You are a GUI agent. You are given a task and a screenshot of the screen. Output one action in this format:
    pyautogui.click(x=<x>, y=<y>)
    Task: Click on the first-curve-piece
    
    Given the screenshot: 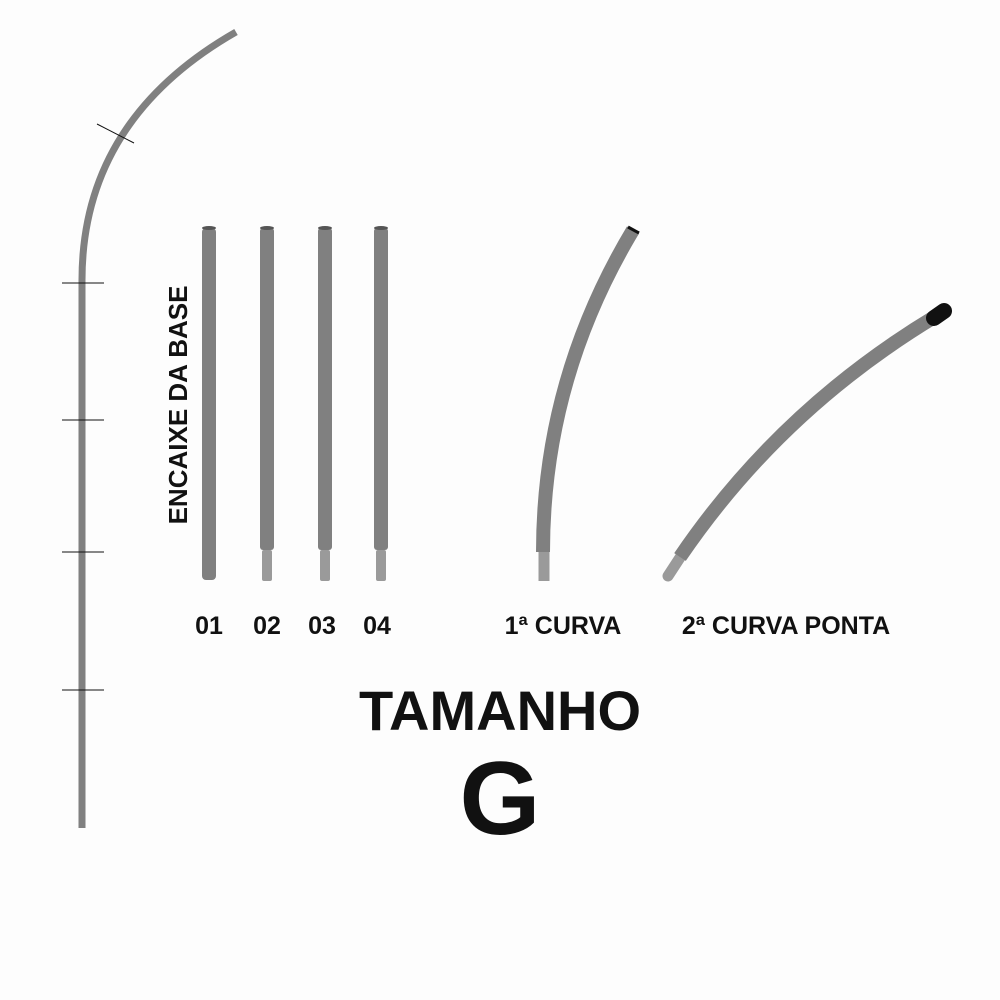 What is the action you would take?
    pyautogui.click(x=588, y=403)
    